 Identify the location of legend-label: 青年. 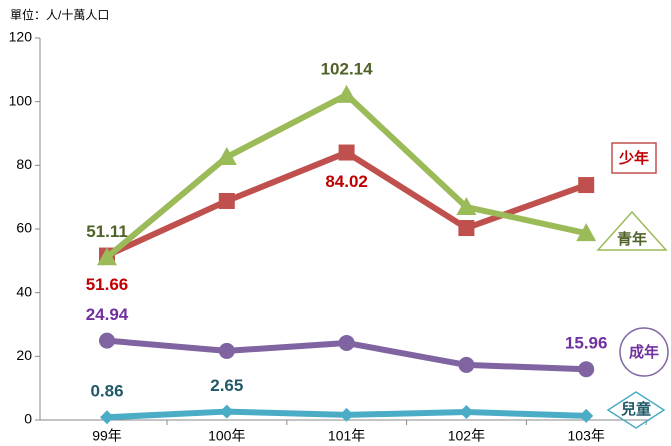
(632, 239).